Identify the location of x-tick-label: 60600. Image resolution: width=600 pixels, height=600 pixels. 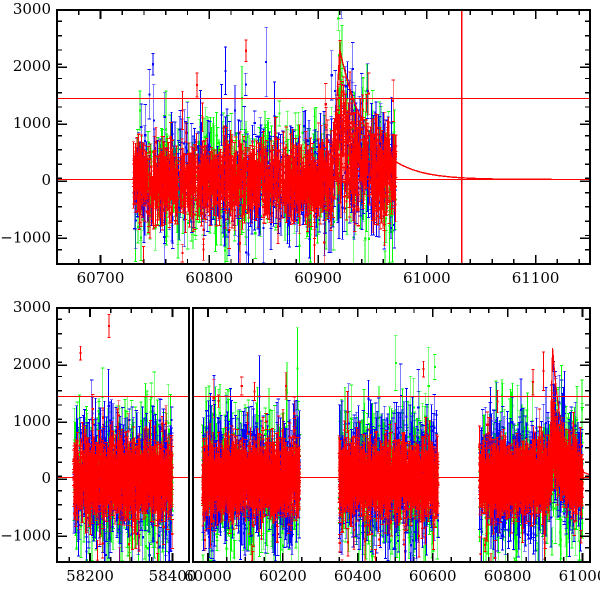
(433, 576).